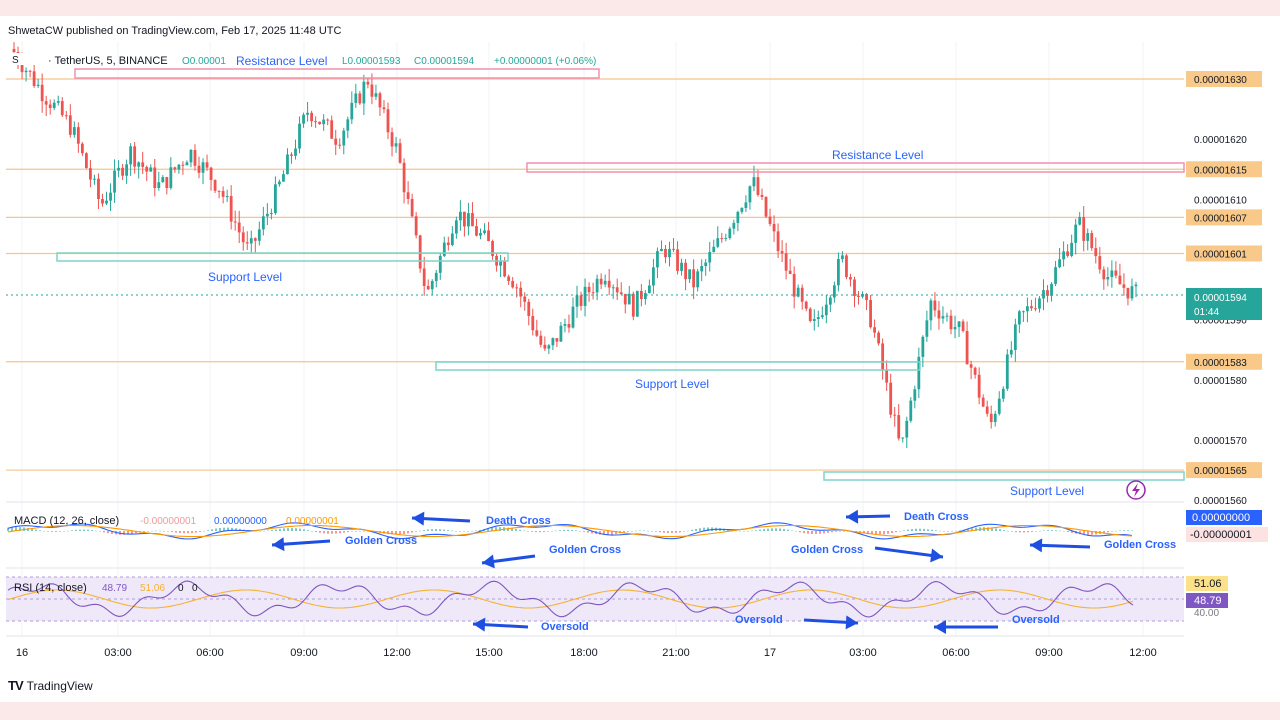  What do you see at coordinates (1220, 218) in the screenshot?
I see `price-tick-4: 0.00001607` at bounding box center [1220, 218].